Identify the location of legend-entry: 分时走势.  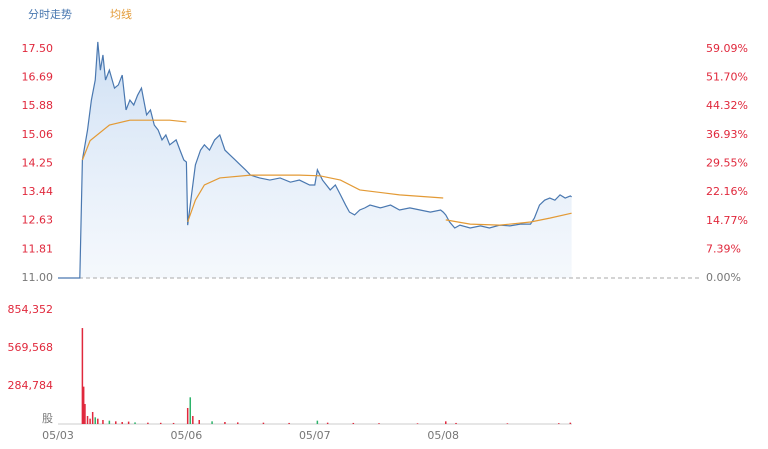
(50, 14).